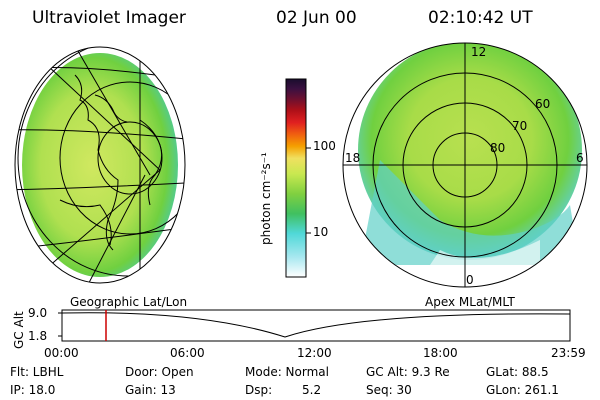  I want to click on colorbar-gradient, so click(296, 178).